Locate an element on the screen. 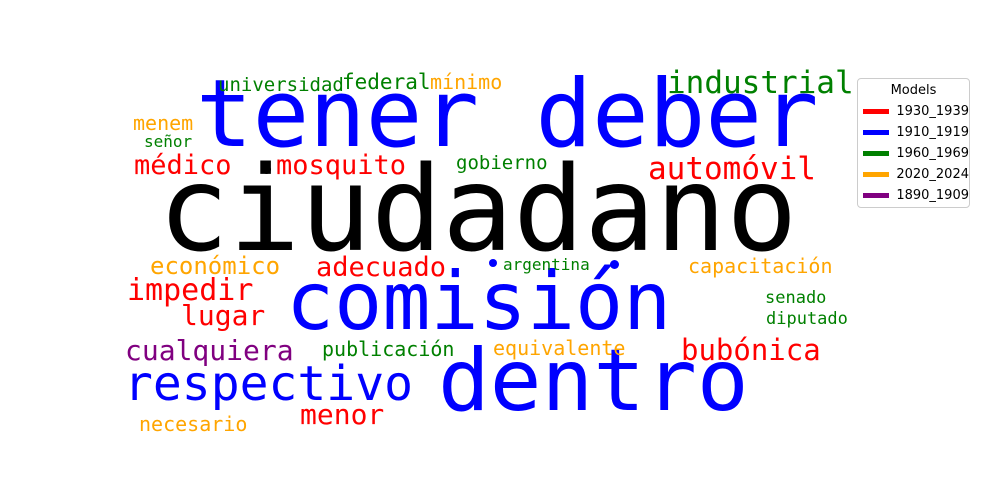  word-11: impedir is located at coordinates (190, 290).